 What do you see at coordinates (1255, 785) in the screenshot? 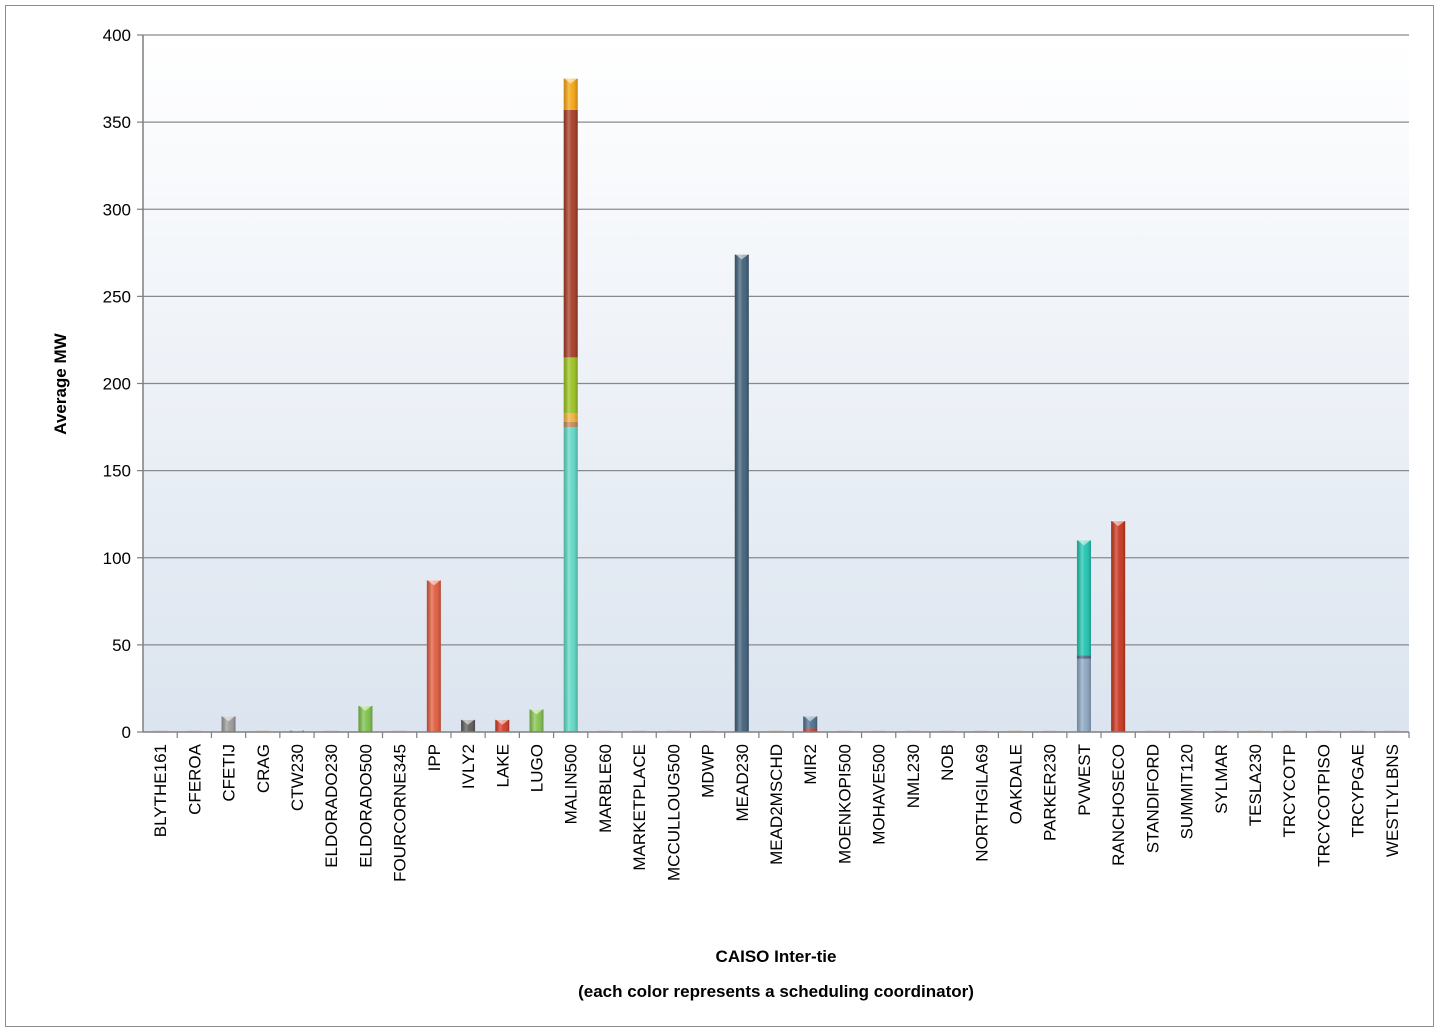
I see `x-tick-label: TESLA230` at bounding box center [1255, 785].